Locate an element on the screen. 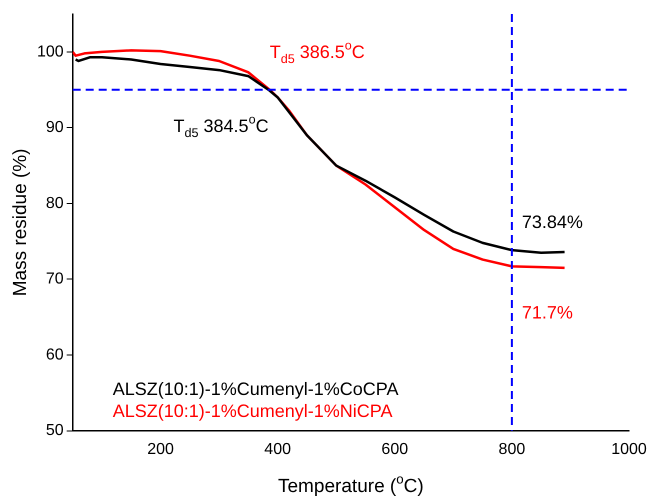 This screenshot has width=651, height=496. x-tick-label: 400 is located at coordinates (278, 449).